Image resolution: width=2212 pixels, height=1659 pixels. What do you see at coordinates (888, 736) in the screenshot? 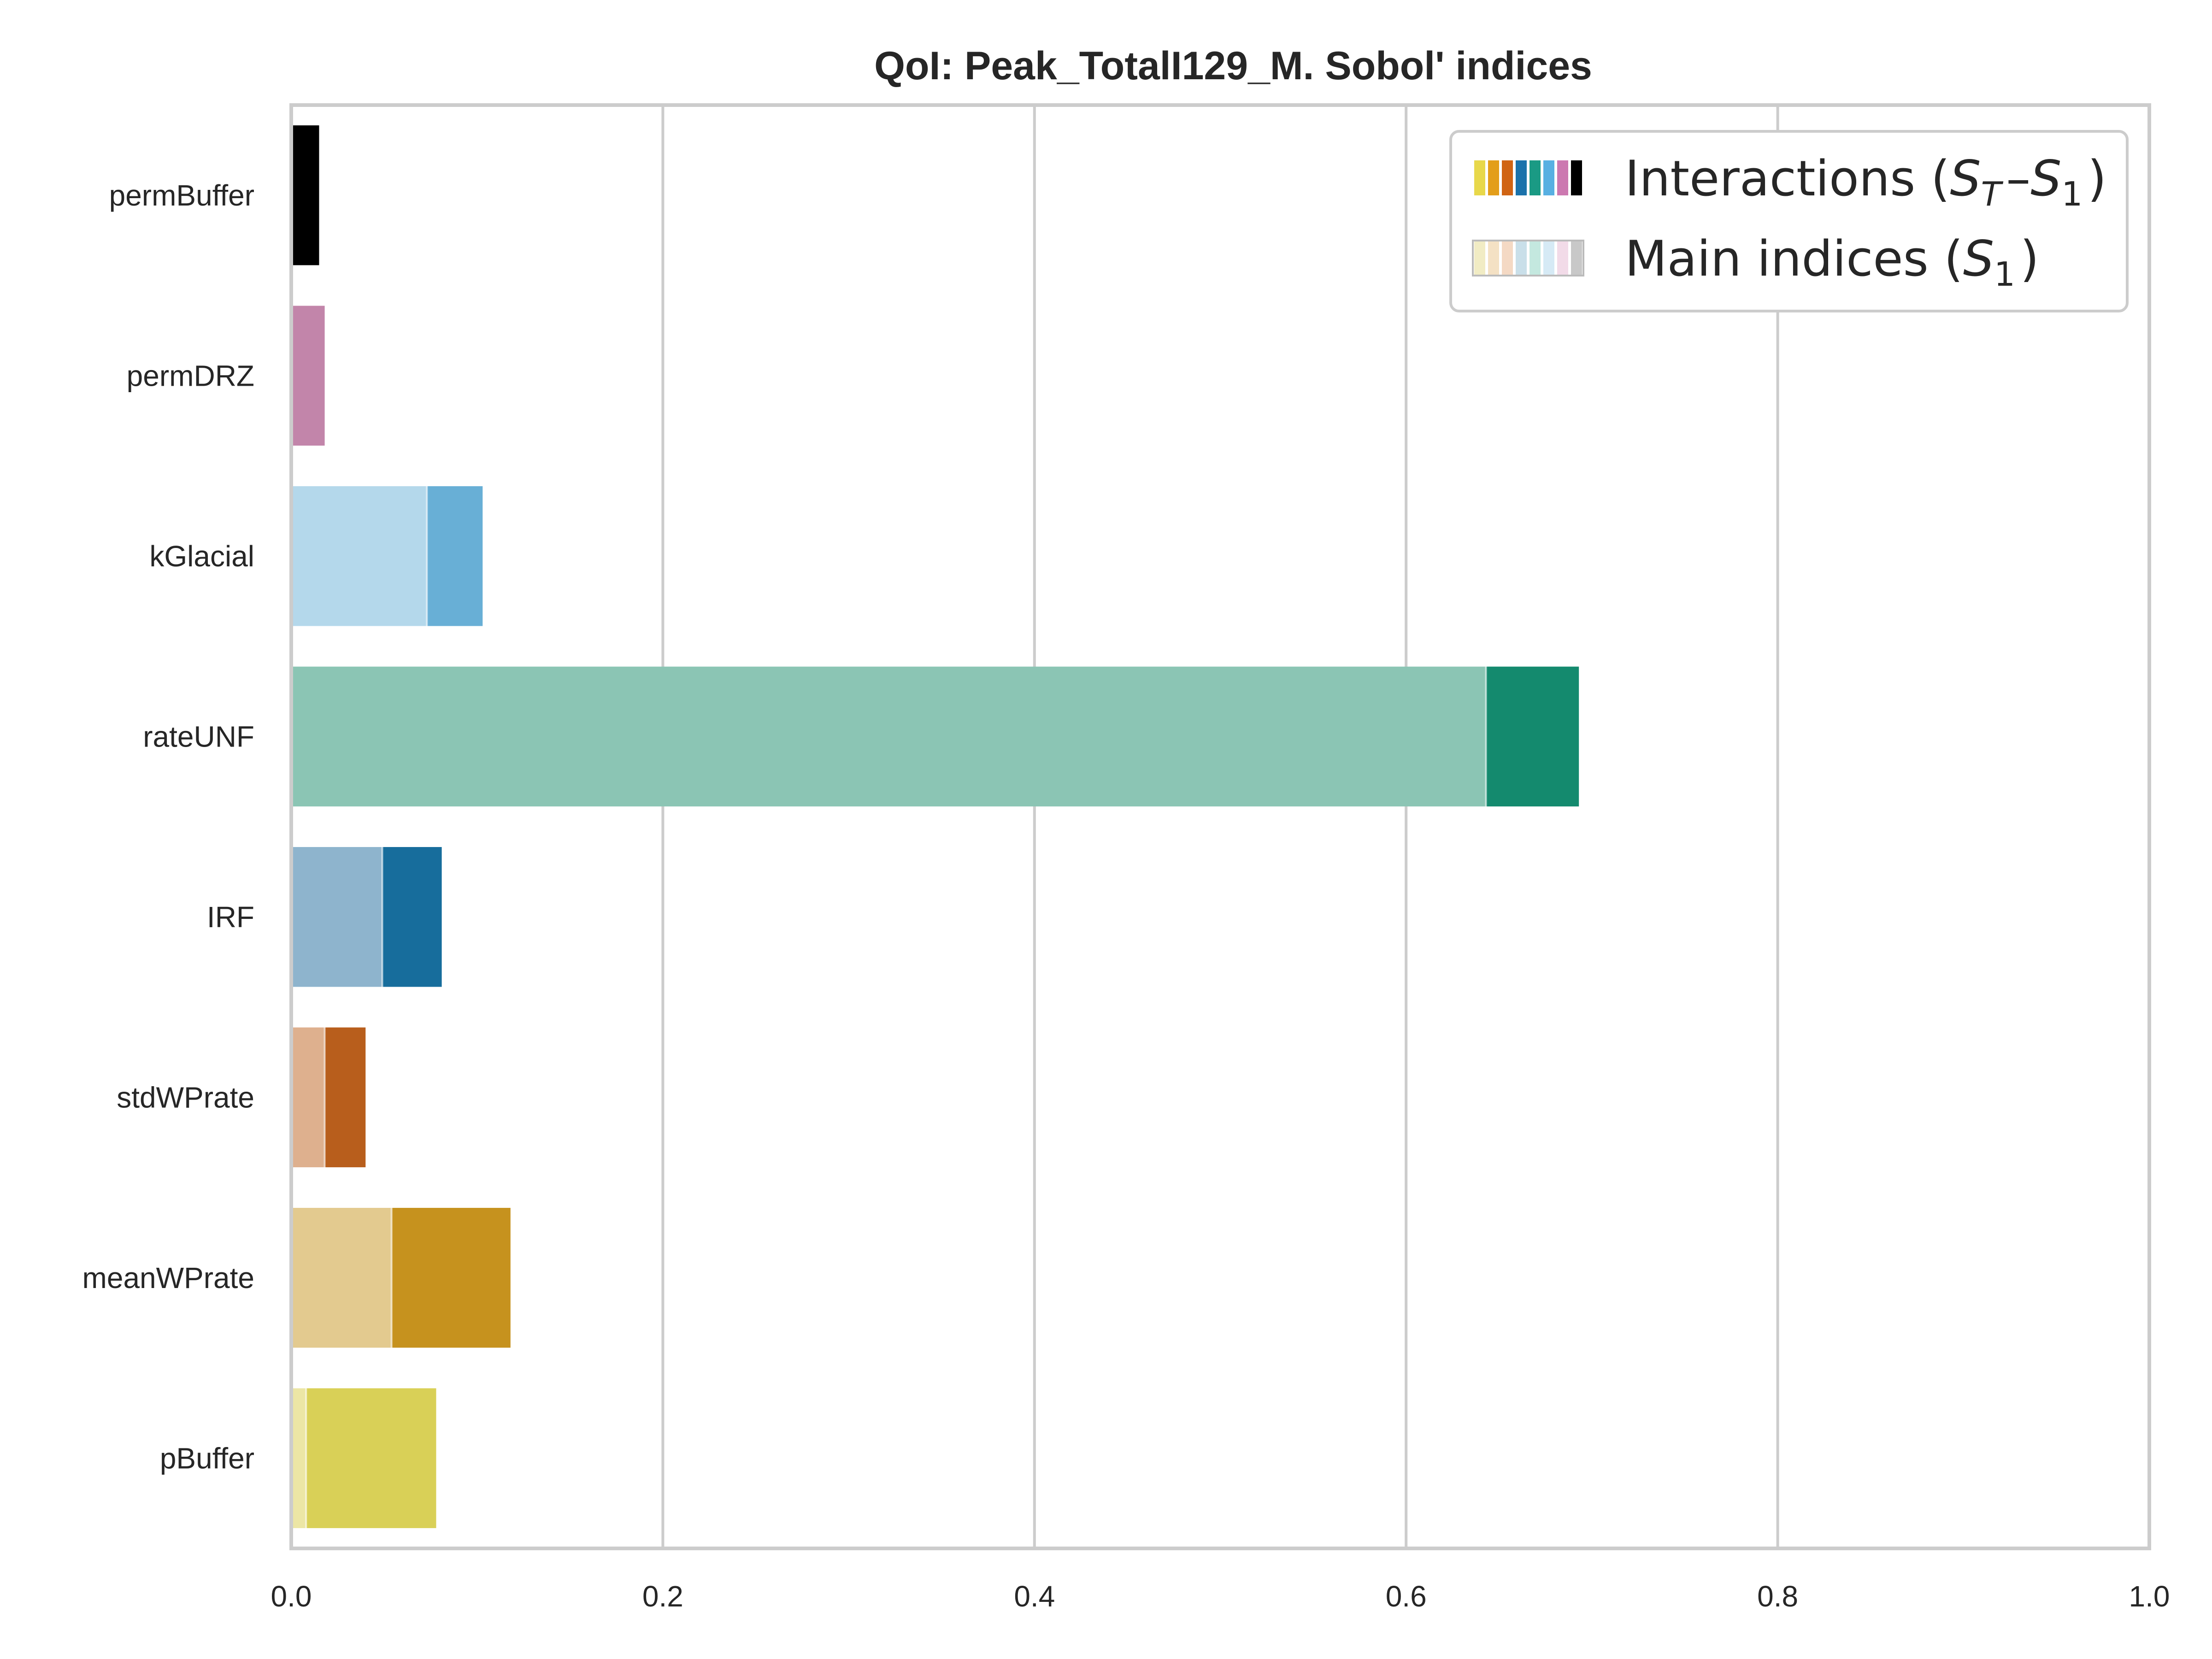
I see `bar-main-rateUNF` at bounding box center [888, 736].